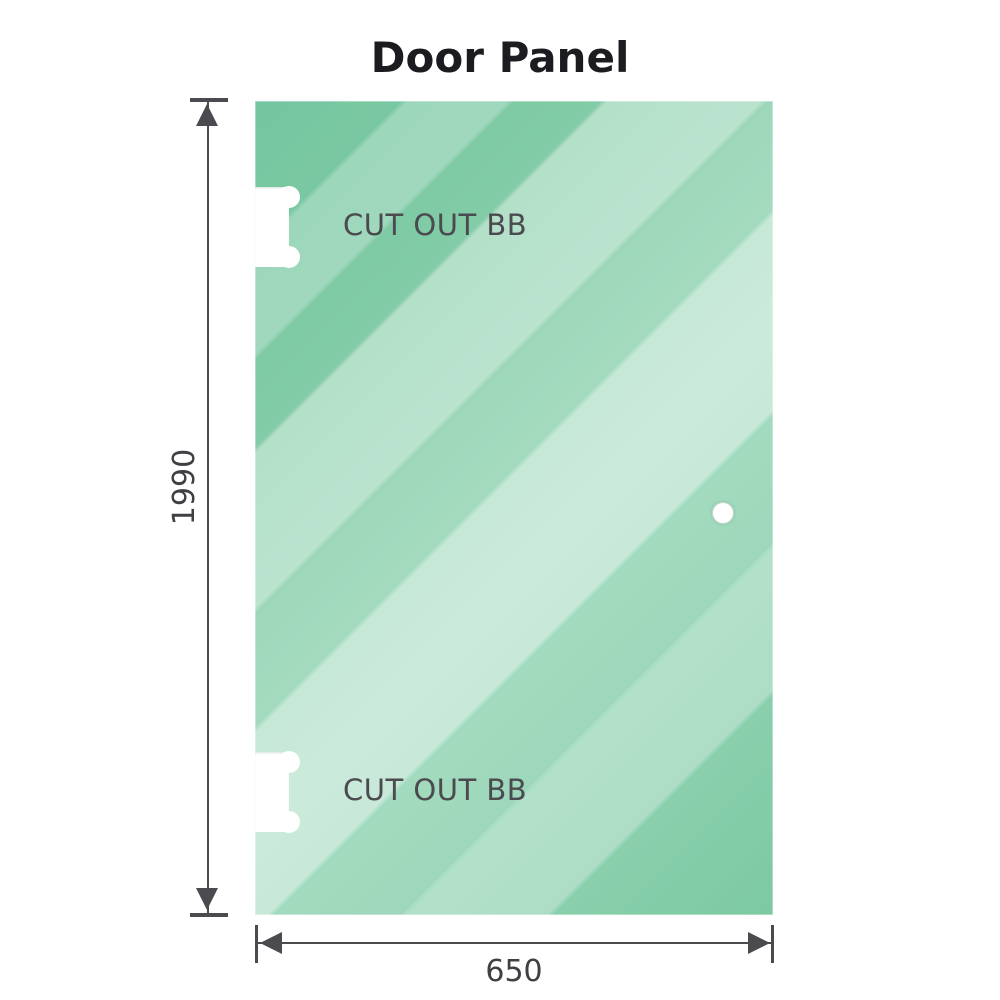 The height and width of the screenshot is (1000, 1000). I want to click on cutout-upper-knob-top, so click(289, 197).